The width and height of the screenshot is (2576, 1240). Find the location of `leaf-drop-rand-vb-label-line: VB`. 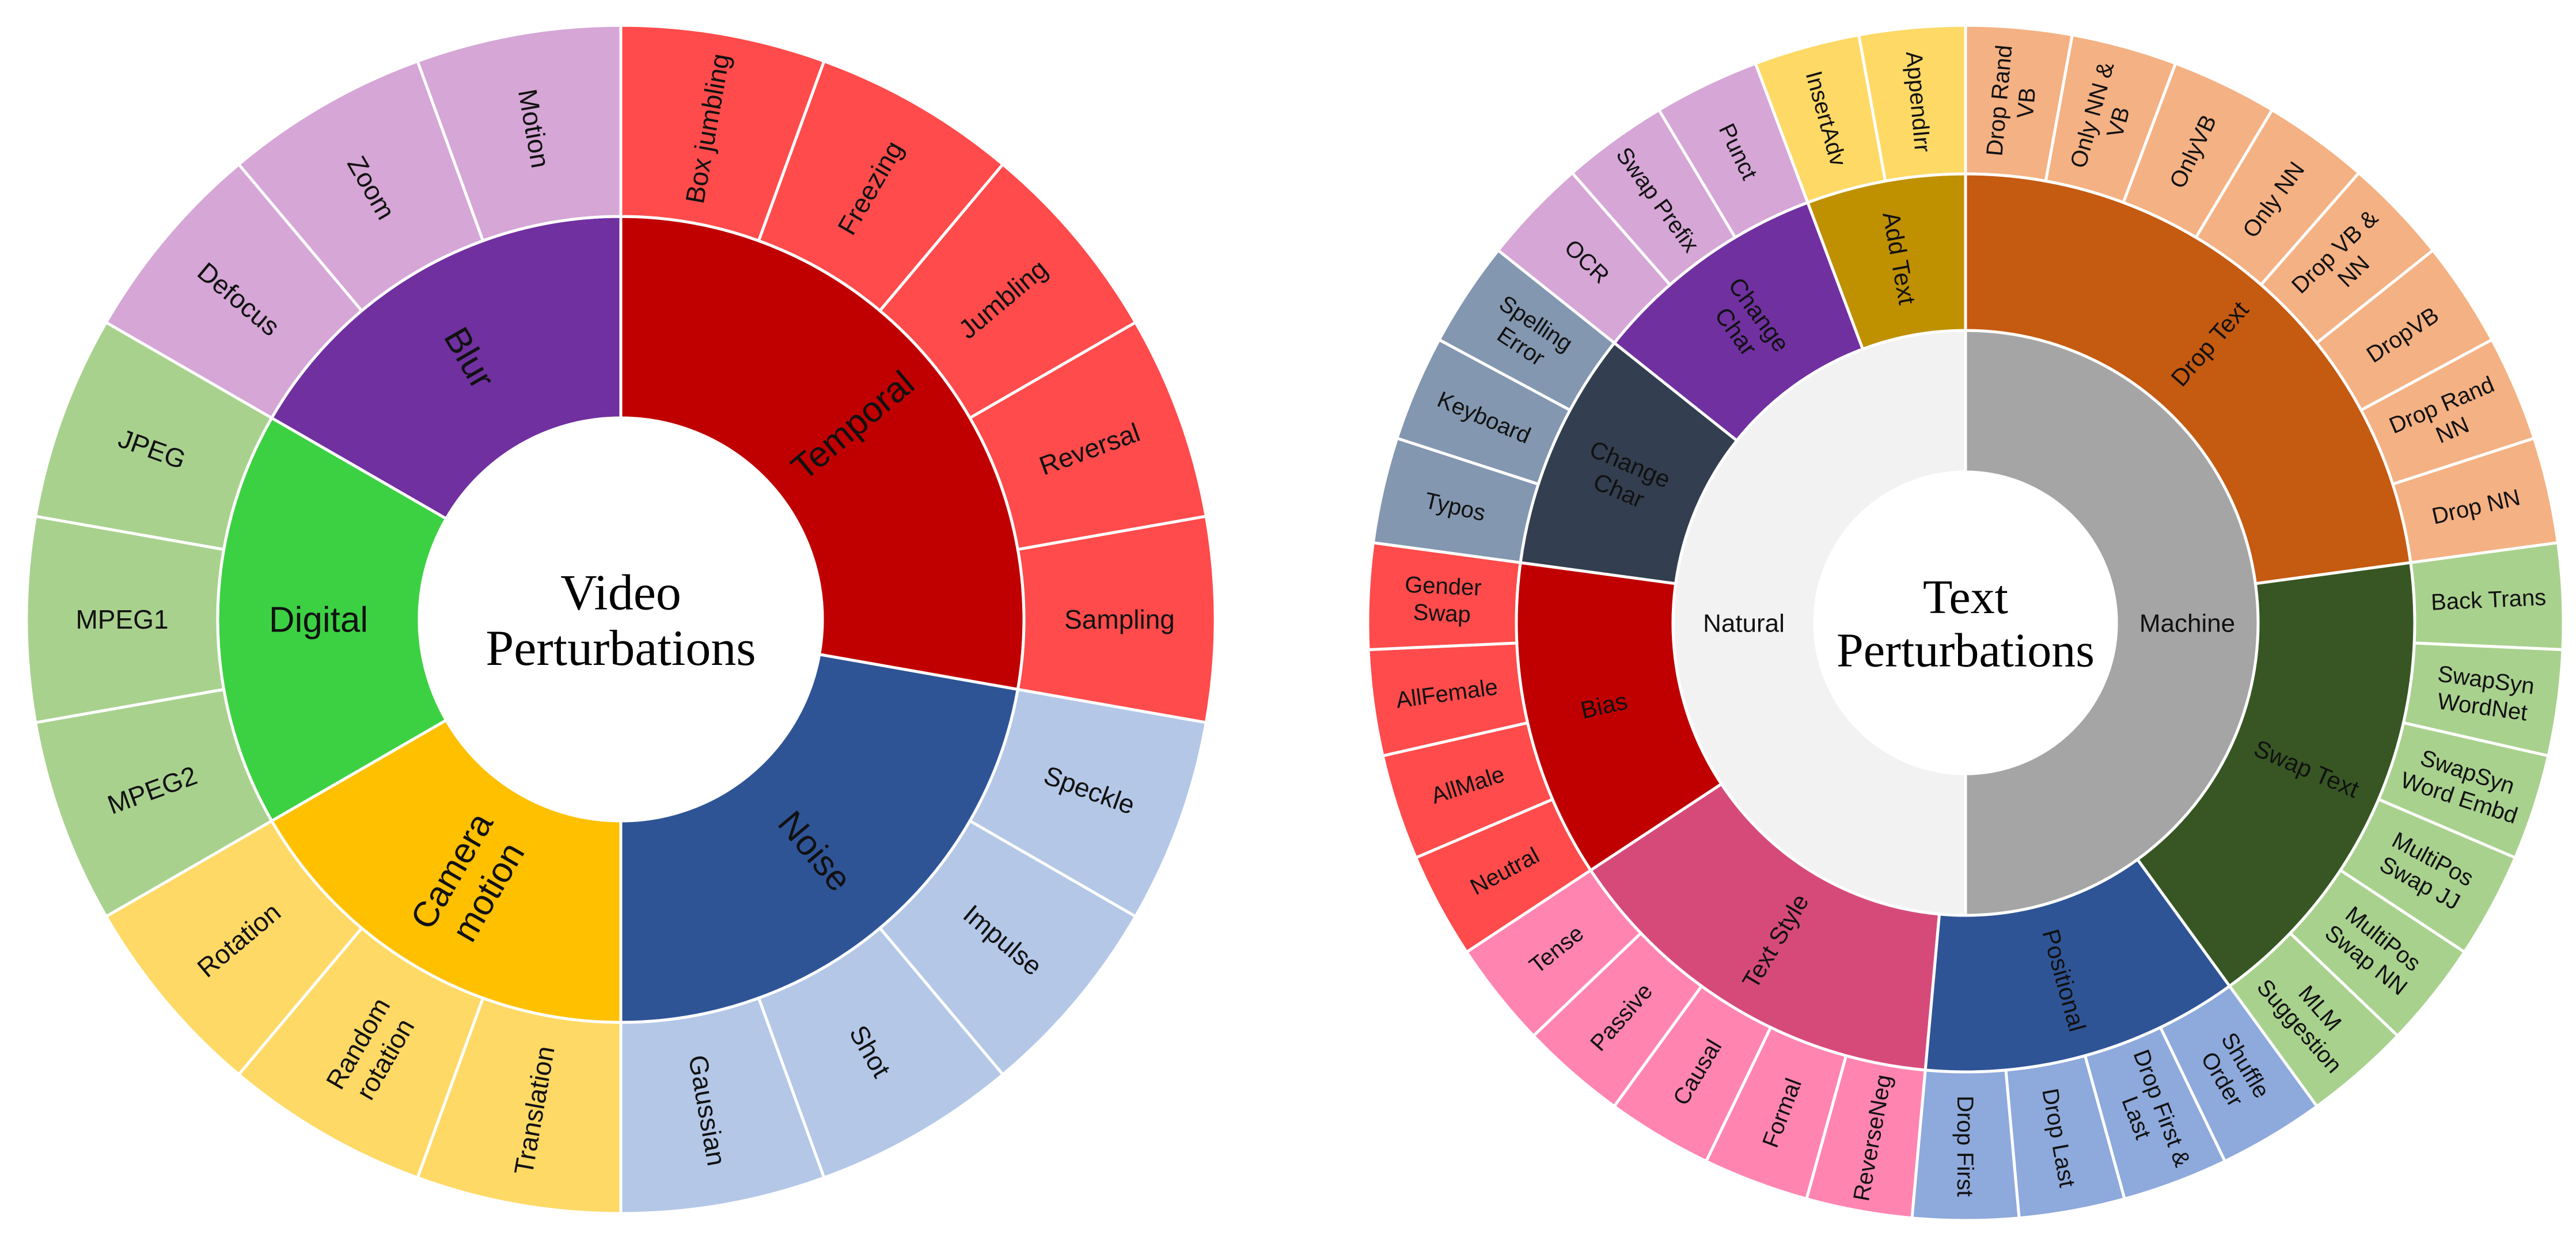

leaf-drop-rand-vb-label-line: VB is located at coordinates (2027, 103).